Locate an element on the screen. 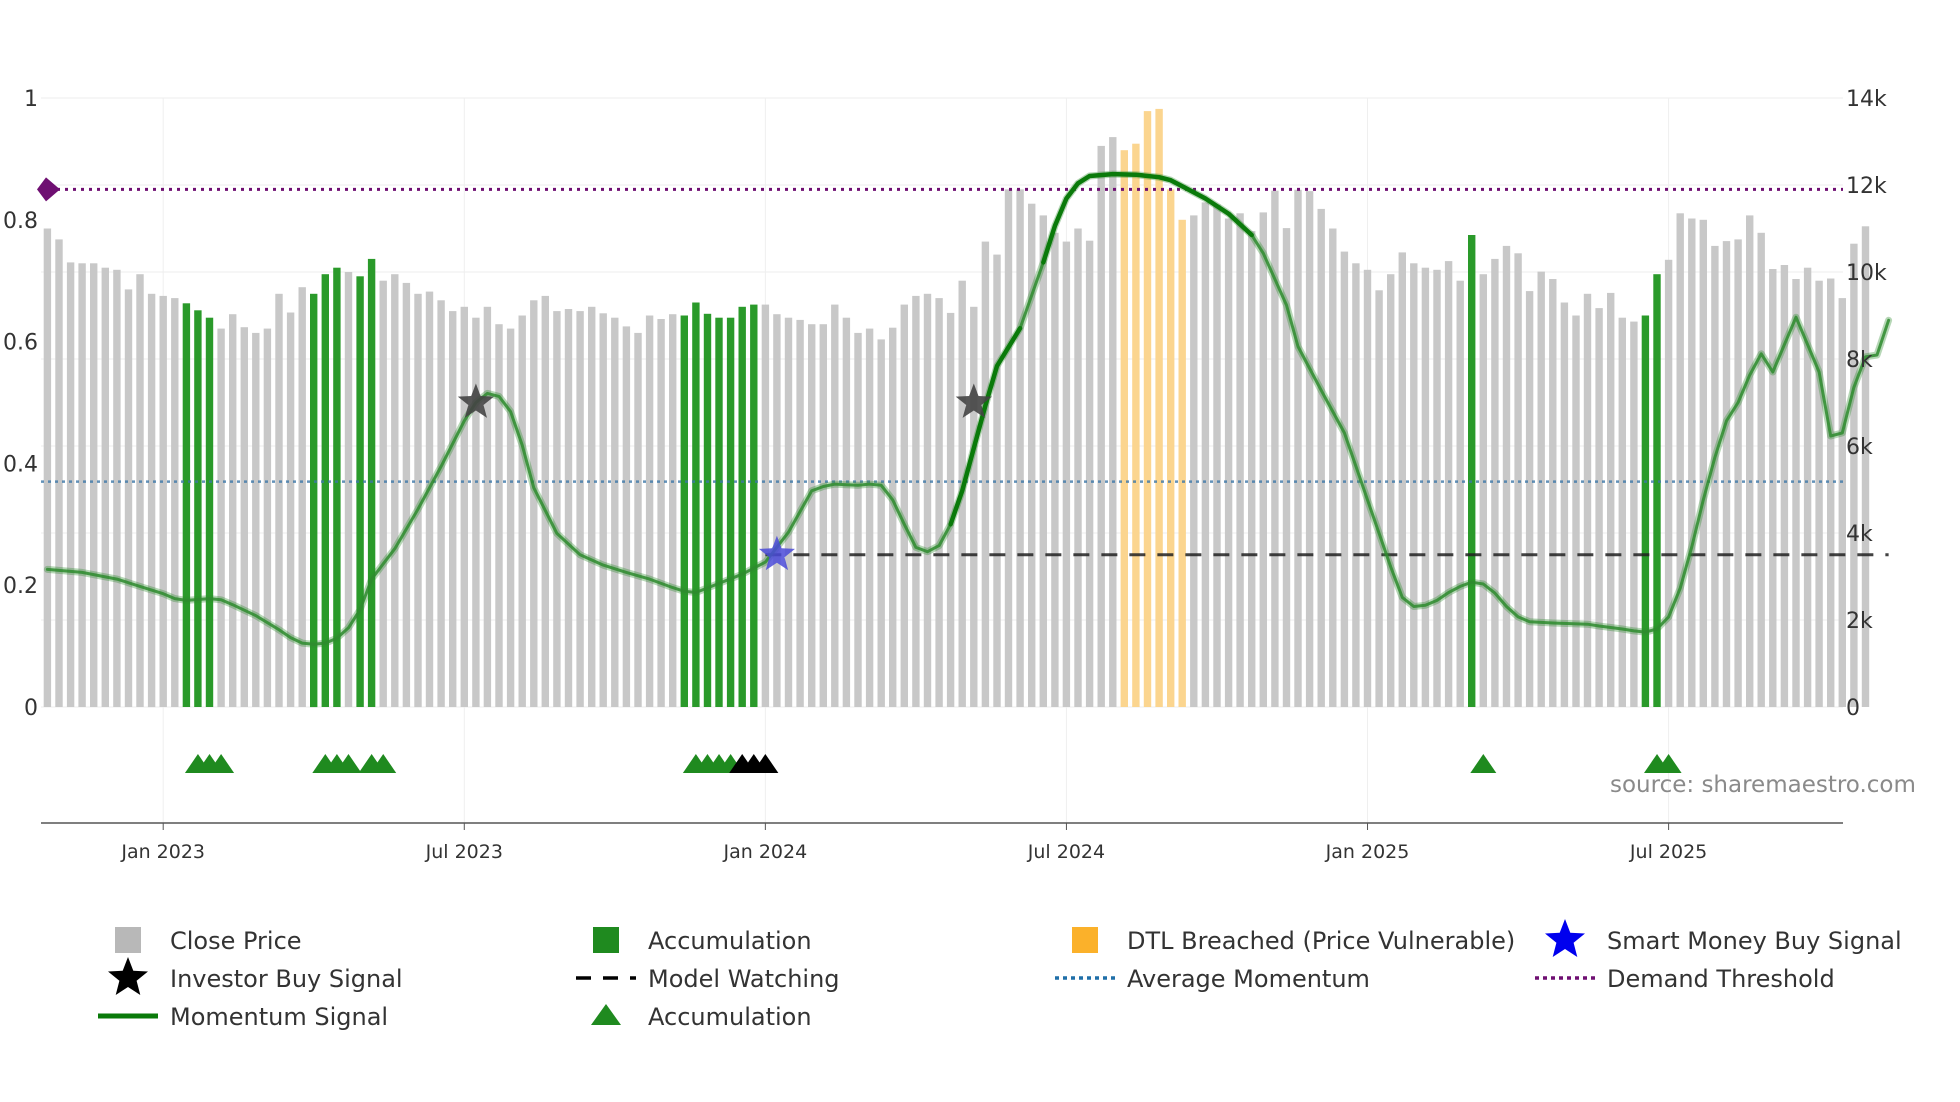  legend-label: Accumulation is located at coordinates (730, 941).